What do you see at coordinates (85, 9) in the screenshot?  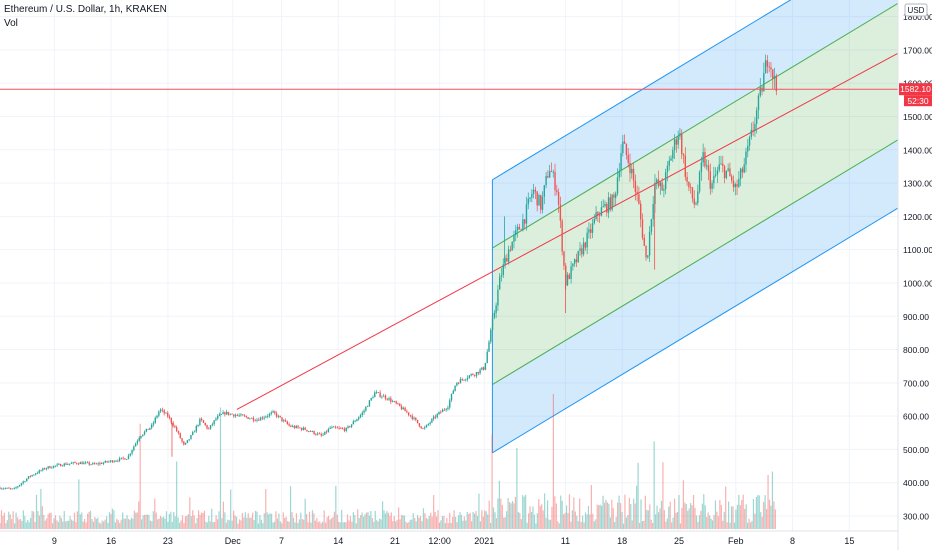 I see `symbol-title: Ethereum / U.S. Dollar, 1h, KRAKEN` at bounding box center [85, 9].